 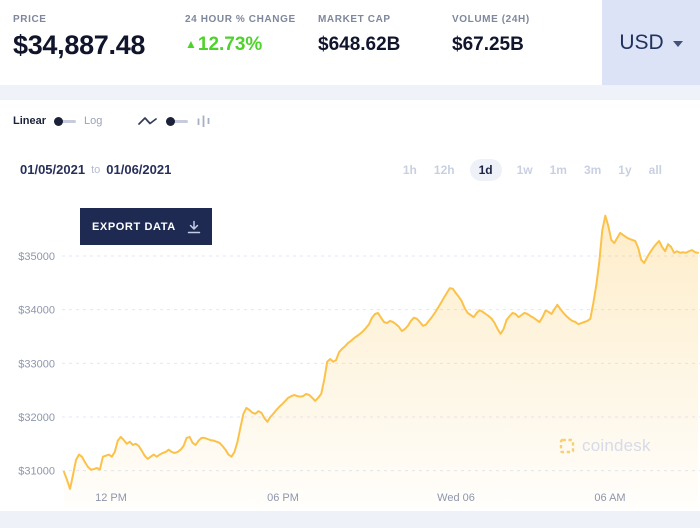 I want to click on market-cap-label: MARKET CAP, so click(x=354, y=19).